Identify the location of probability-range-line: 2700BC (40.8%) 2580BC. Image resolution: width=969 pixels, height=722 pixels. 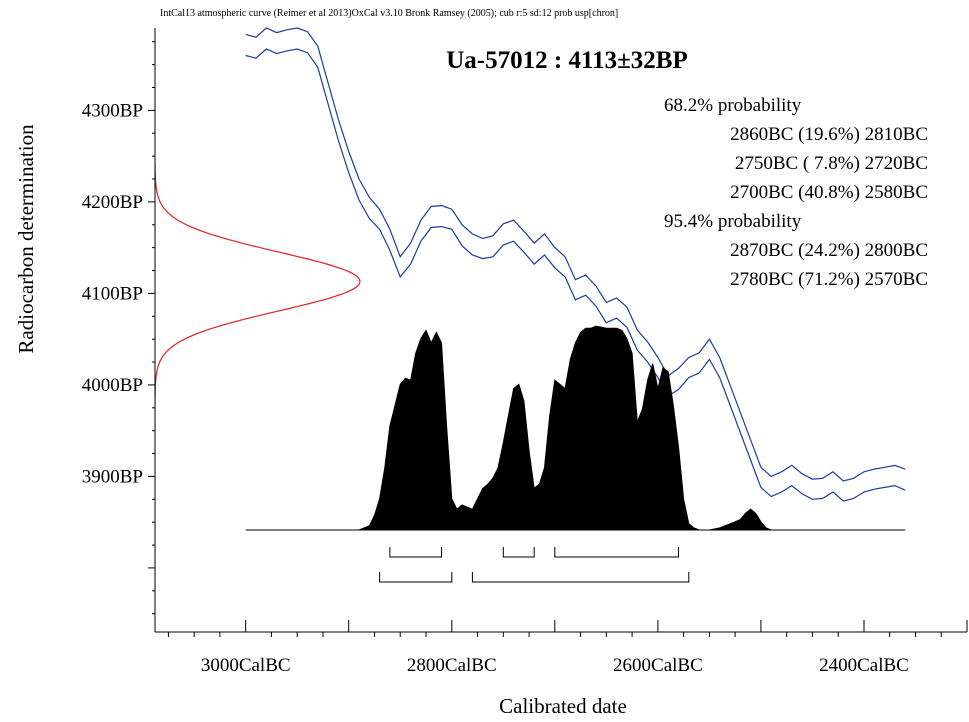
(829, 192).